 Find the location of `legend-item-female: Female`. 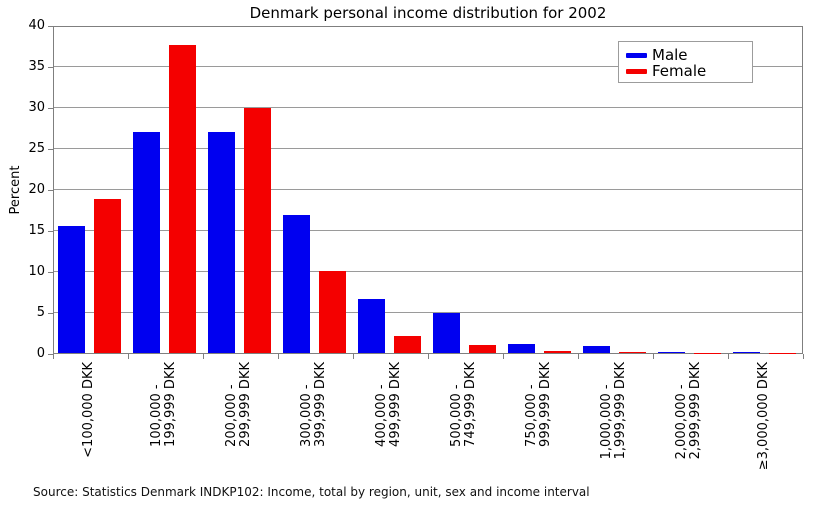

legend-item-female: Female is located at coordinates (689, 71).